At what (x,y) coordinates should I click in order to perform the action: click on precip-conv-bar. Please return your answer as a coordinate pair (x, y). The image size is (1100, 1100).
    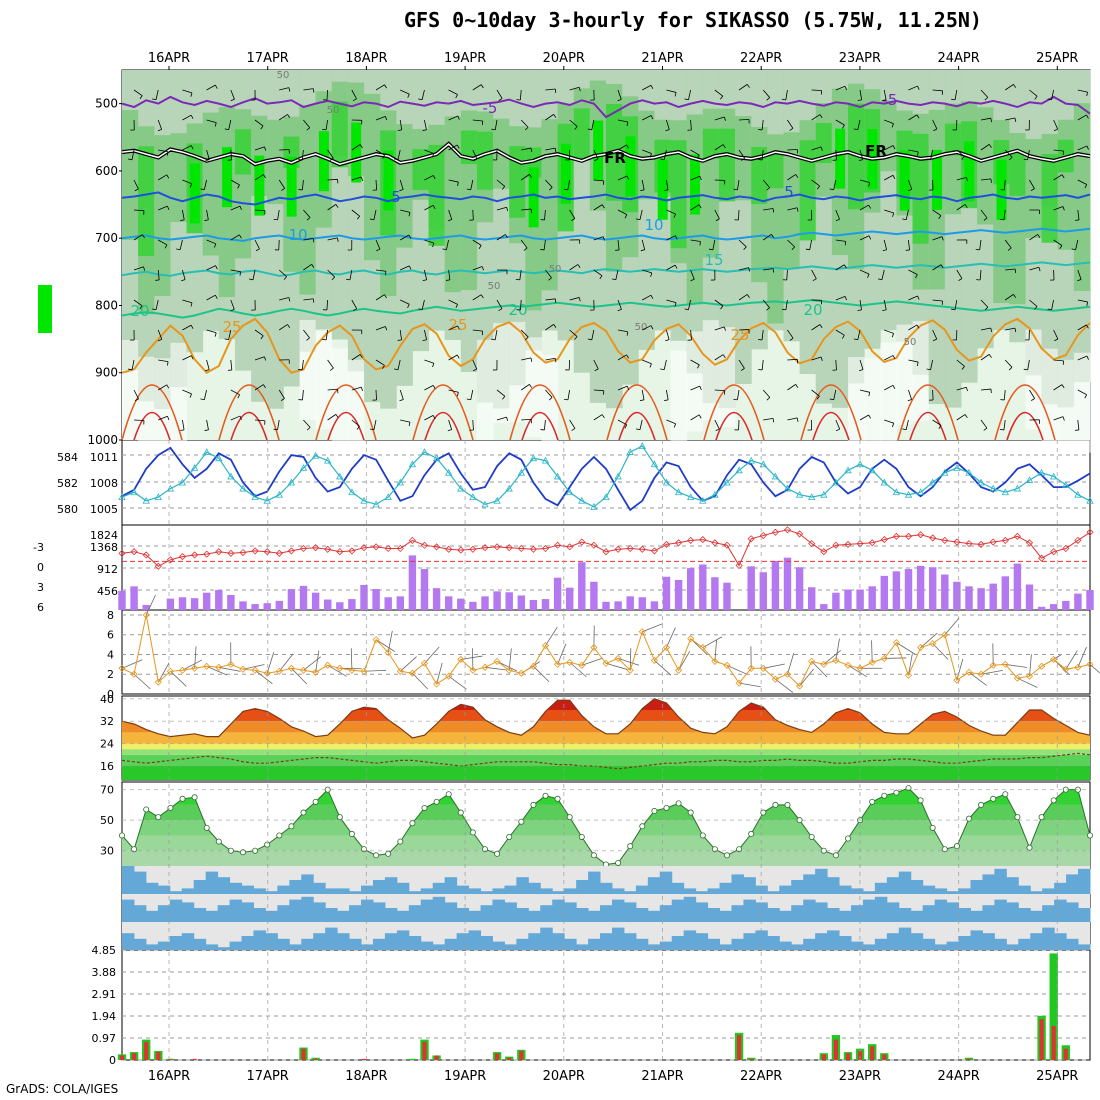
    Looking at the image, I should click on (1065, 1054).